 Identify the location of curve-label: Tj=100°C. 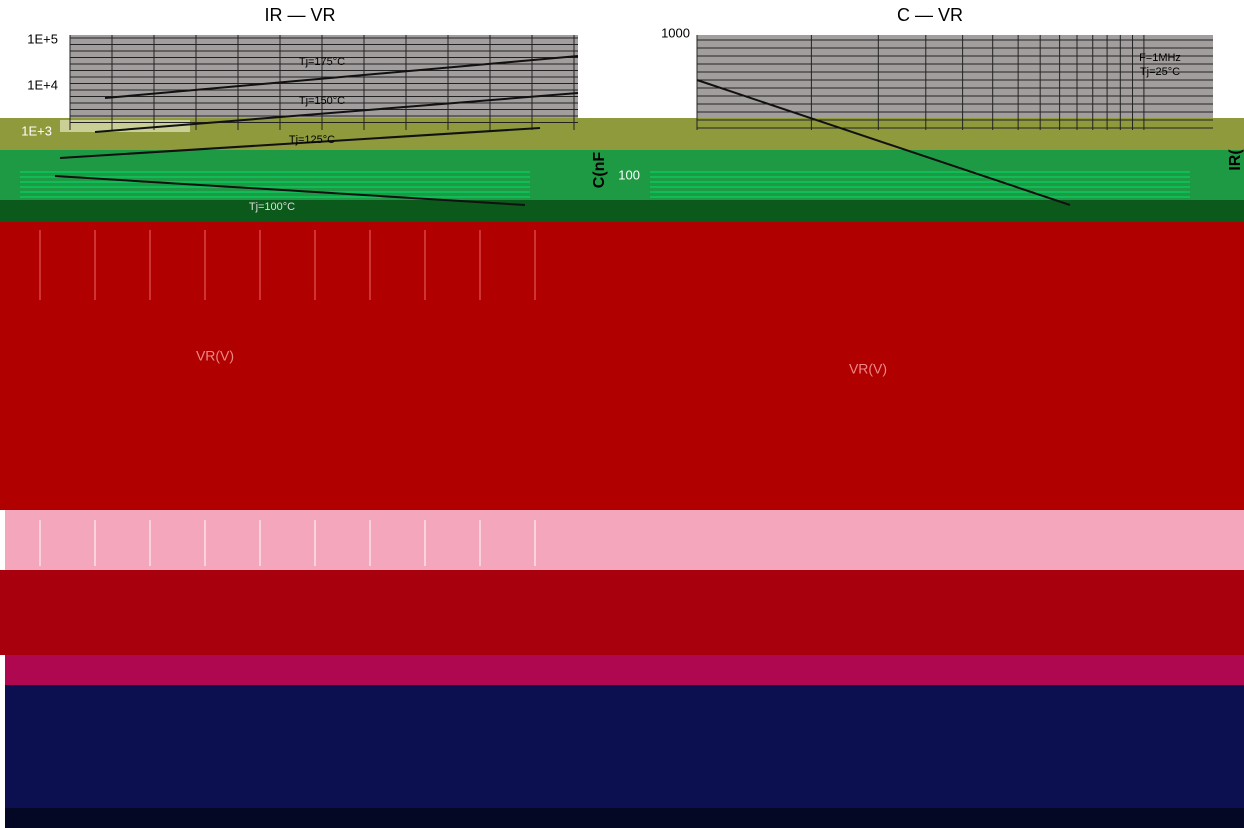
(272, 207).